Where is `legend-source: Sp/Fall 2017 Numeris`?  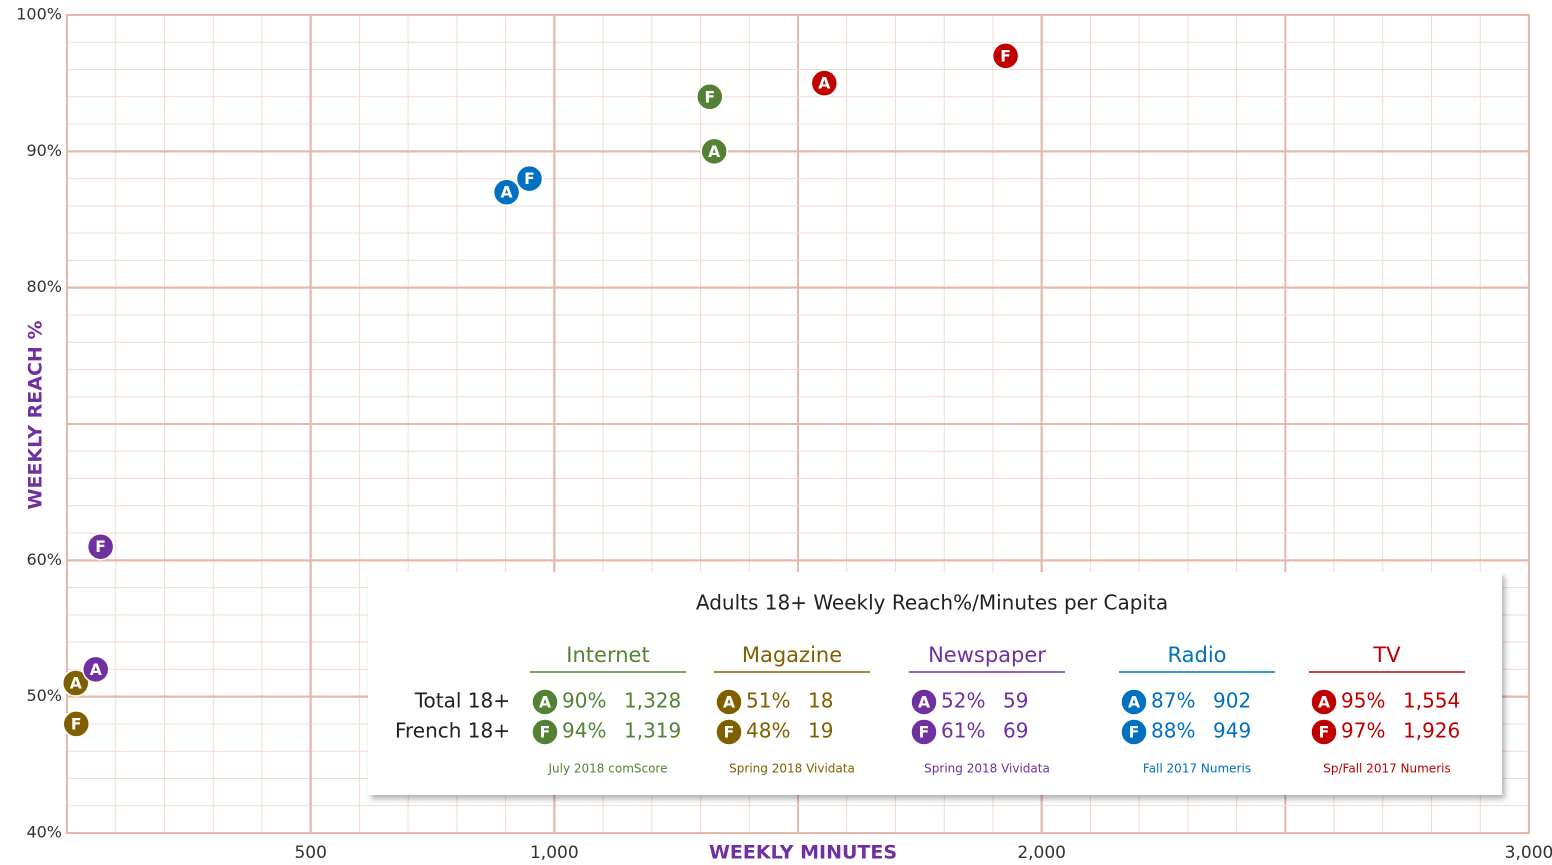 legend-source: Sp/Fall 2017 Numeris is located at coordinates (1386, 769).